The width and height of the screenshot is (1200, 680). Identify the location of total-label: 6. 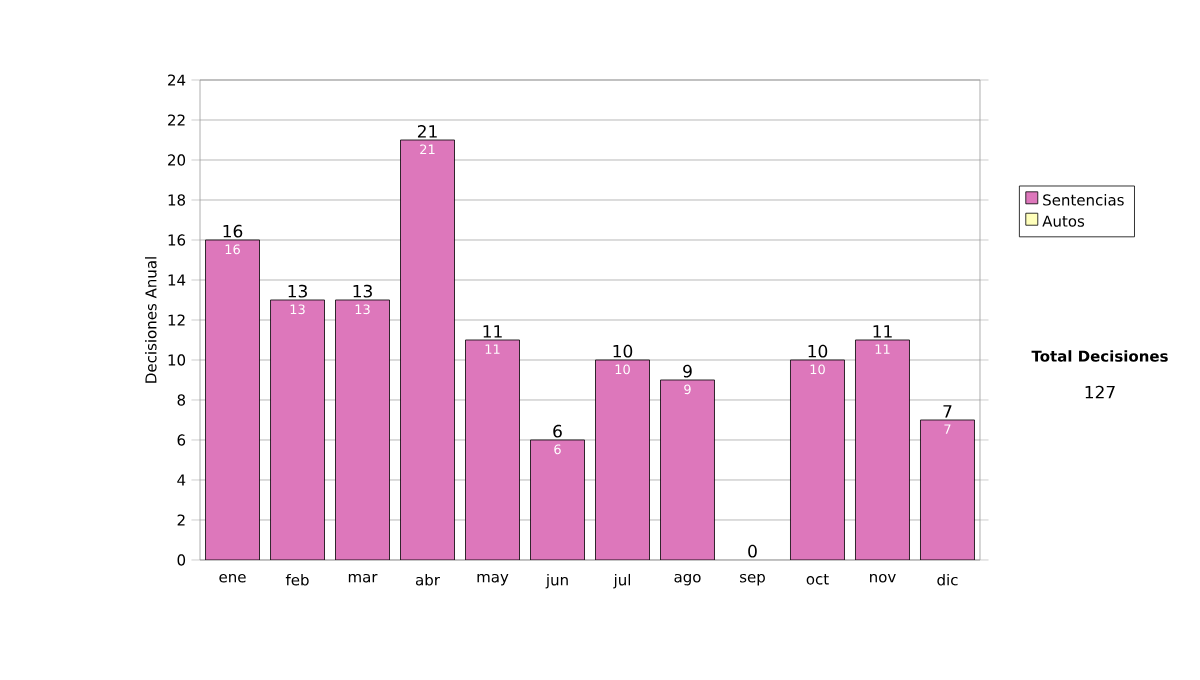
(557, 431).